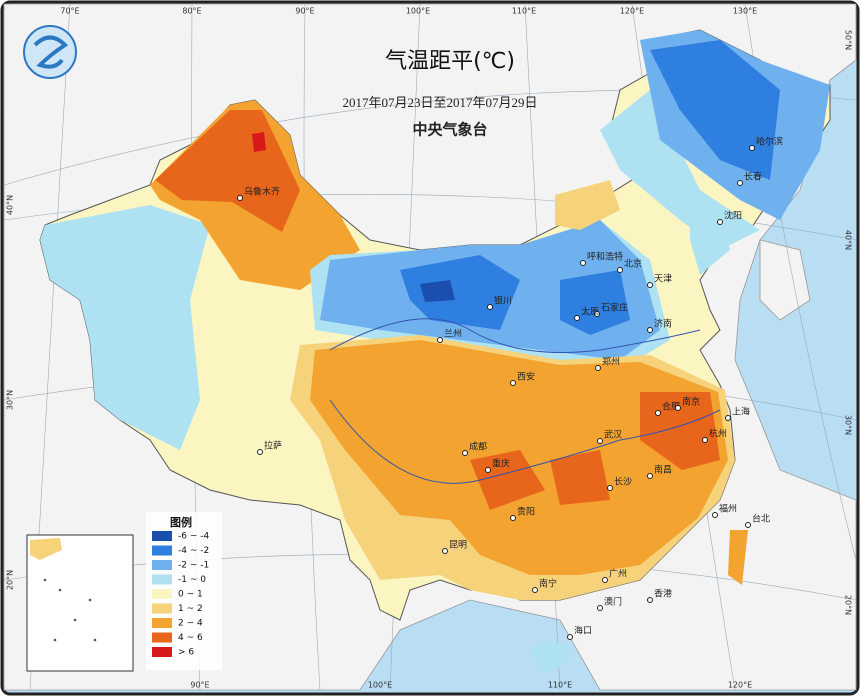 This screenshot has width=860, height=700. I want to click on lat-label: 20°N, so click(10, 580).